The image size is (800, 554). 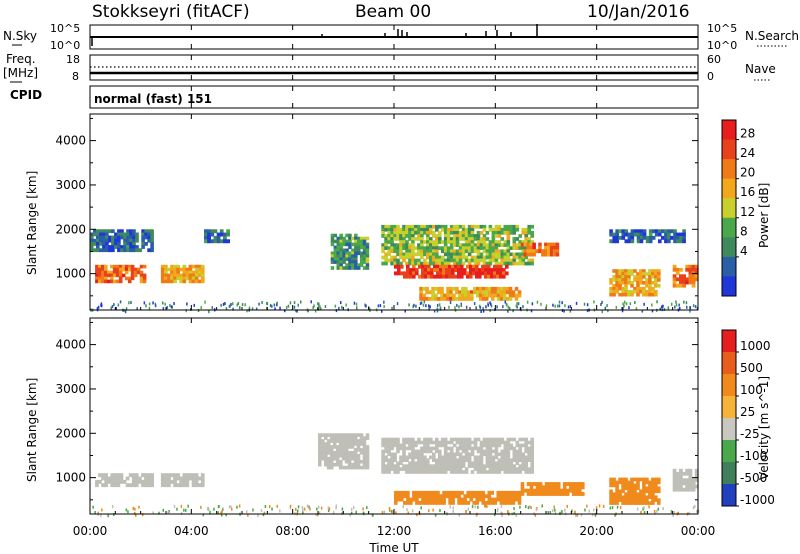 What do you see at coordinates (596, 531) in the screenshot?
I see `xtick-label-5: 20:00` at bounding box center [596, 531].